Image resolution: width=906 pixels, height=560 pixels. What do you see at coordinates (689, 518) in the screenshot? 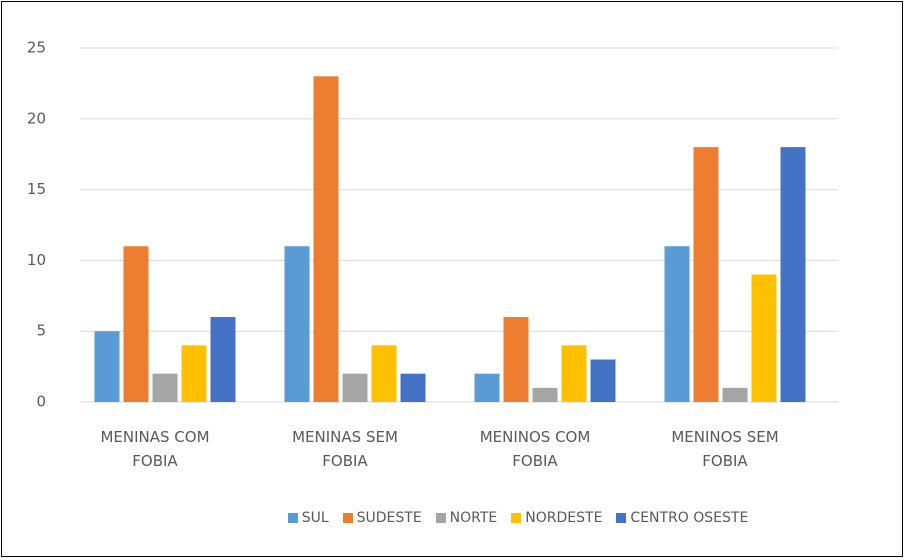
I see `legend-label: CENTRO OSESTE` at bounding box center [689, 518].